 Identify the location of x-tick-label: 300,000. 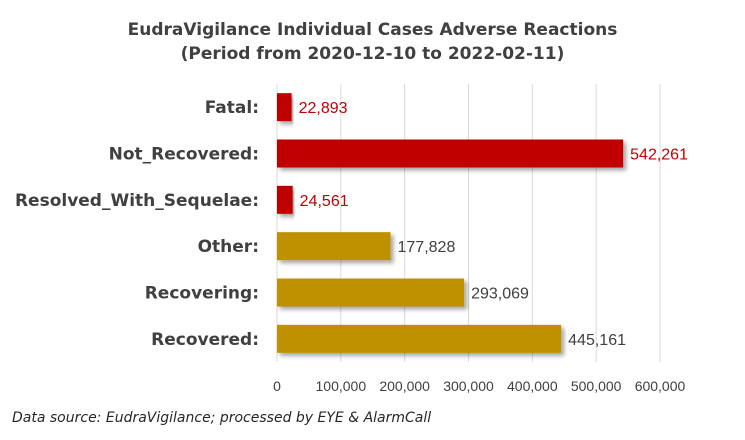
(468, 386).